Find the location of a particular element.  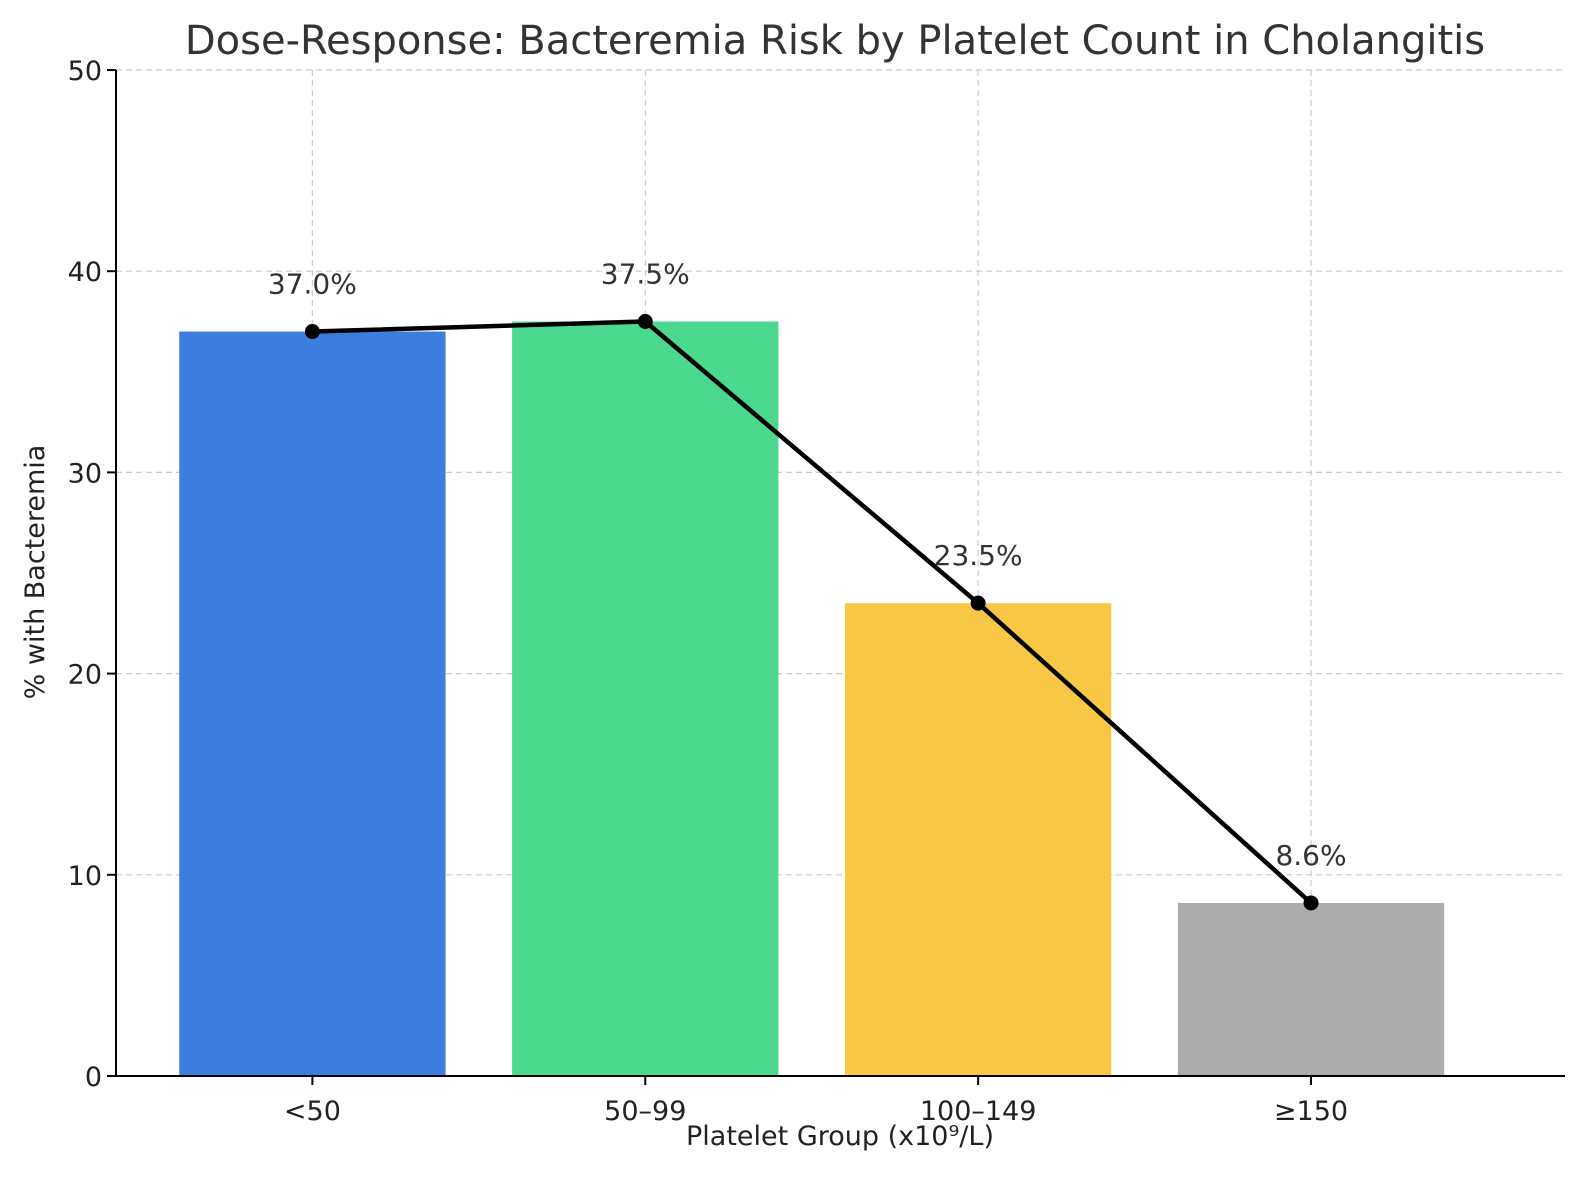

y-tick-label: 40 is located at coordinates (85, 272).